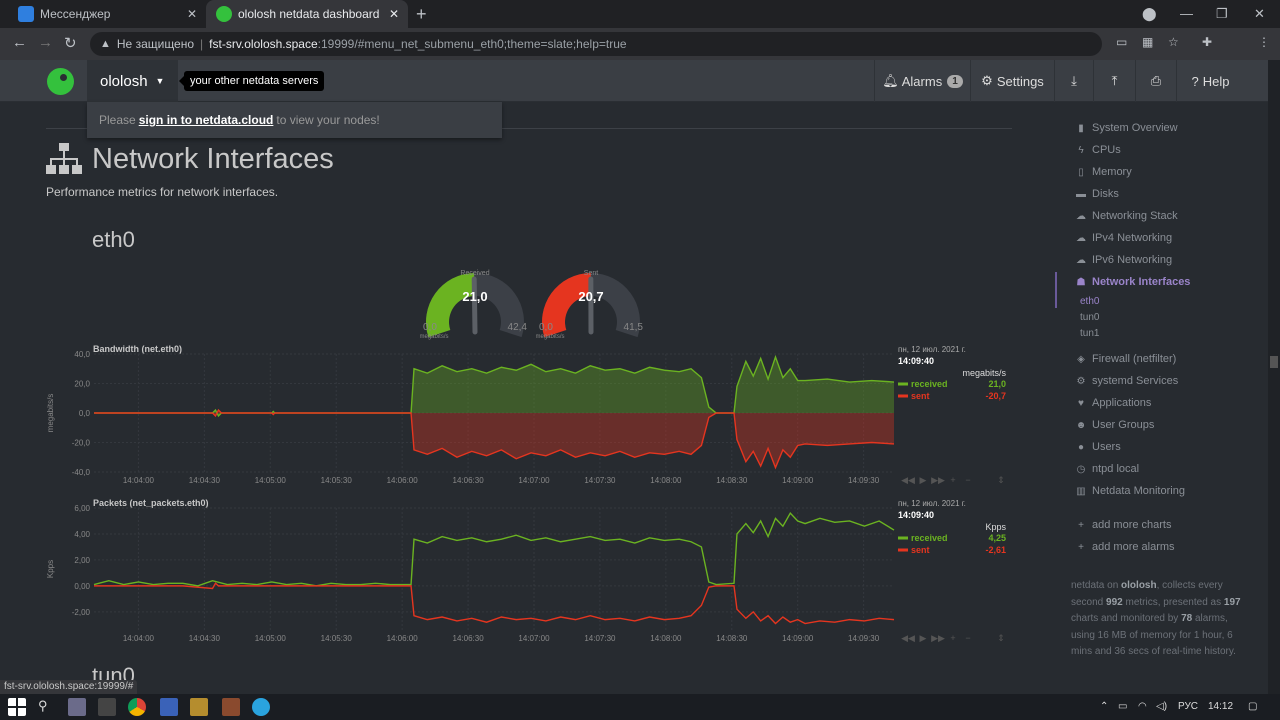 The image size is (1280, 720). What do you see at coordinates (1264, 42) in the screenshot?
I see `menu-icon: ⋮` at bounding box center [1264, 42].